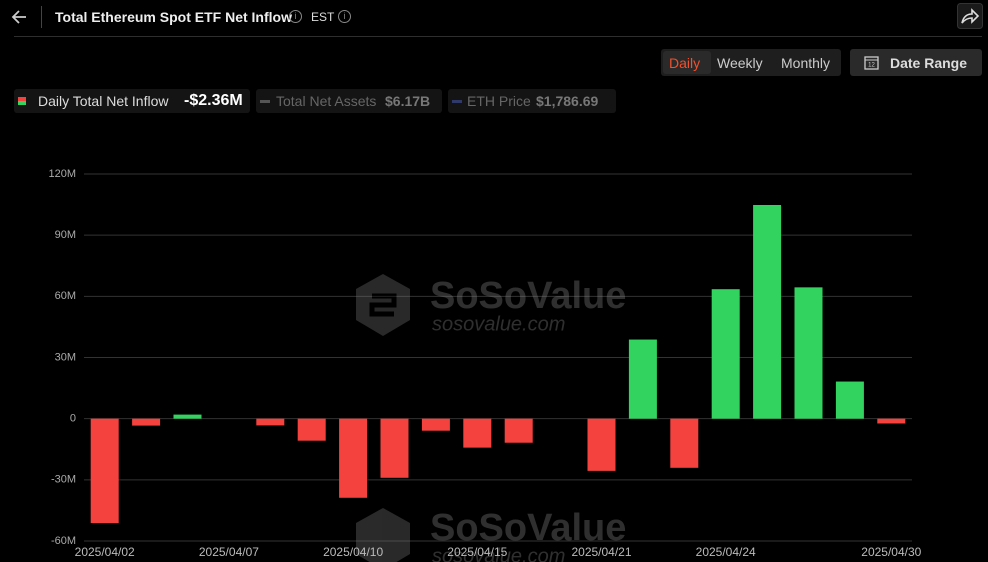  I want to click on active-bg, so click(687, 62).